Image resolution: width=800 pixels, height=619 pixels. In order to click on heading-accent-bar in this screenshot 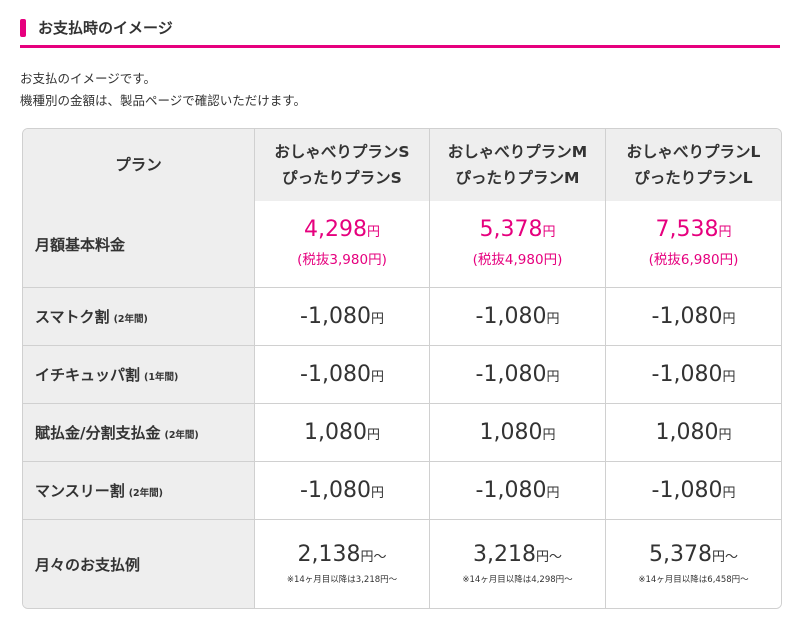, I will do `click(23, 28)`.